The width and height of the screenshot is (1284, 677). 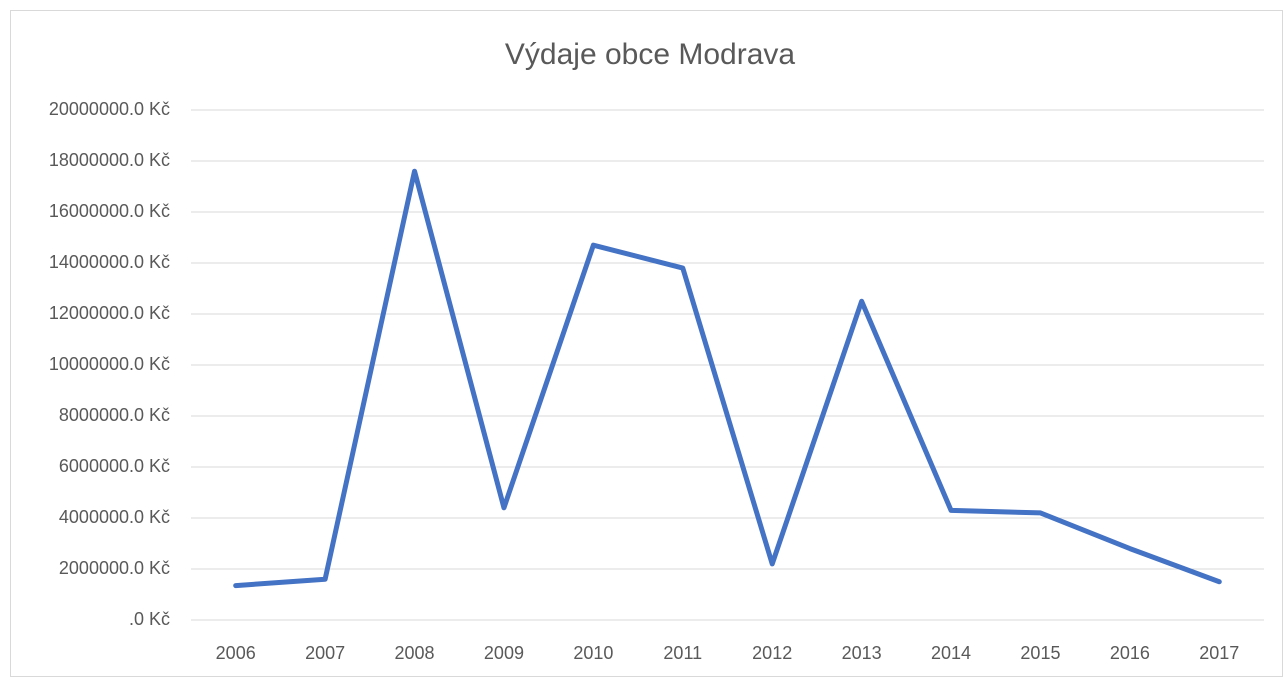 What do you see at coordinates (109, 109) in the screenshot?
I see `y-tick-label: 20000000.0 Kč` at bounding box center [109, 109].